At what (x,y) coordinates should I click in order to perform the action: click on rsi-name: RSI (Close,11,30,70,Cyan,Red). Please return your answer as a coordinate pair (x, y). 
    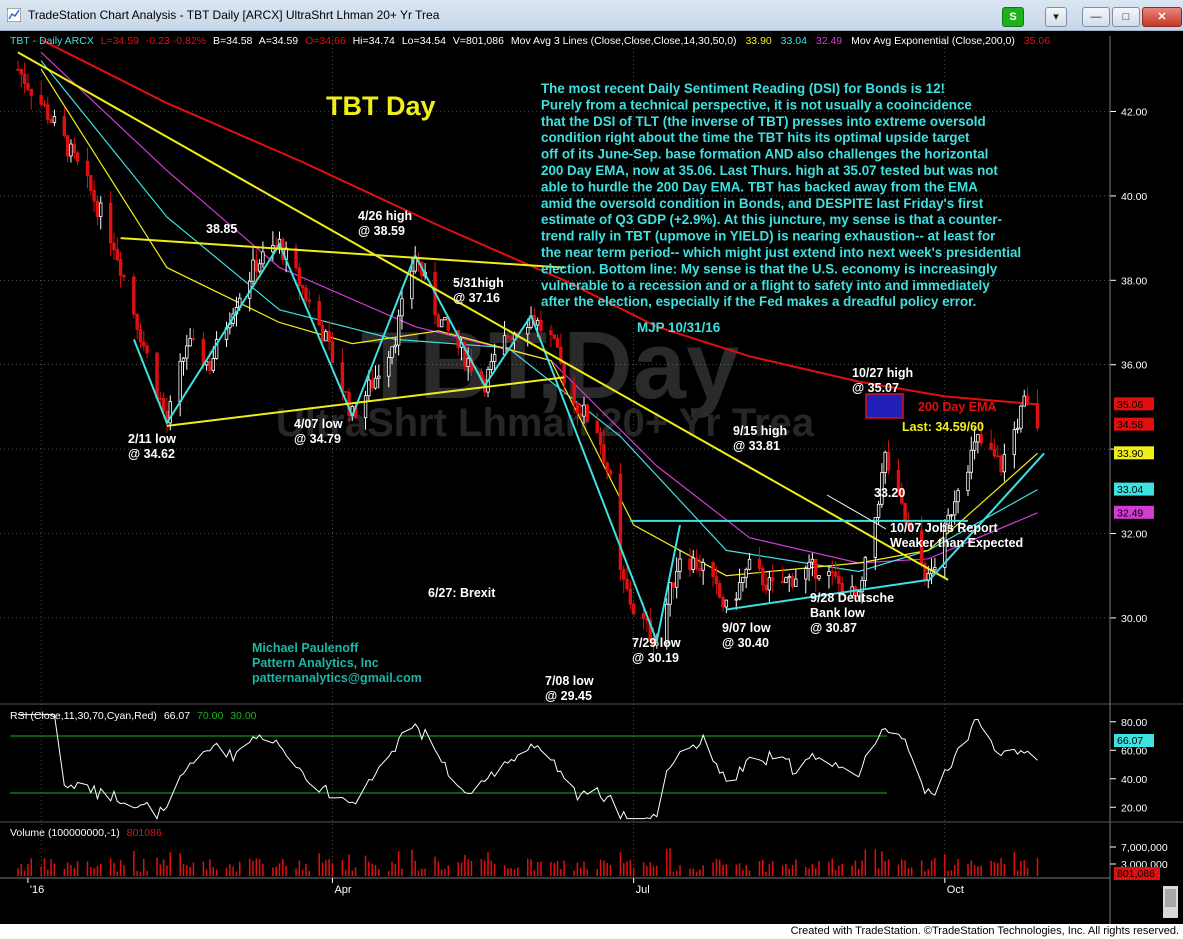
    Looking at the image, I should click on (83, 716).